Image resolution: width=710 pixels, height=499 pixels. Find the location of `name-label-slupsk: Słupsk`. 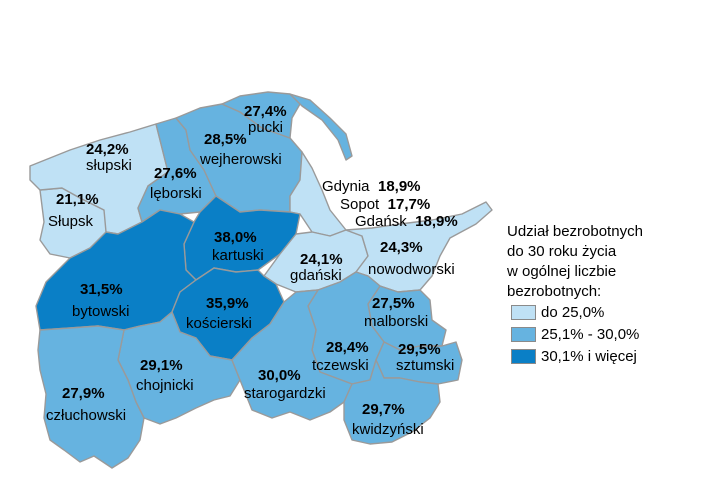

name-label-slupsk: Słupsk is located at coordinates (71, 221).